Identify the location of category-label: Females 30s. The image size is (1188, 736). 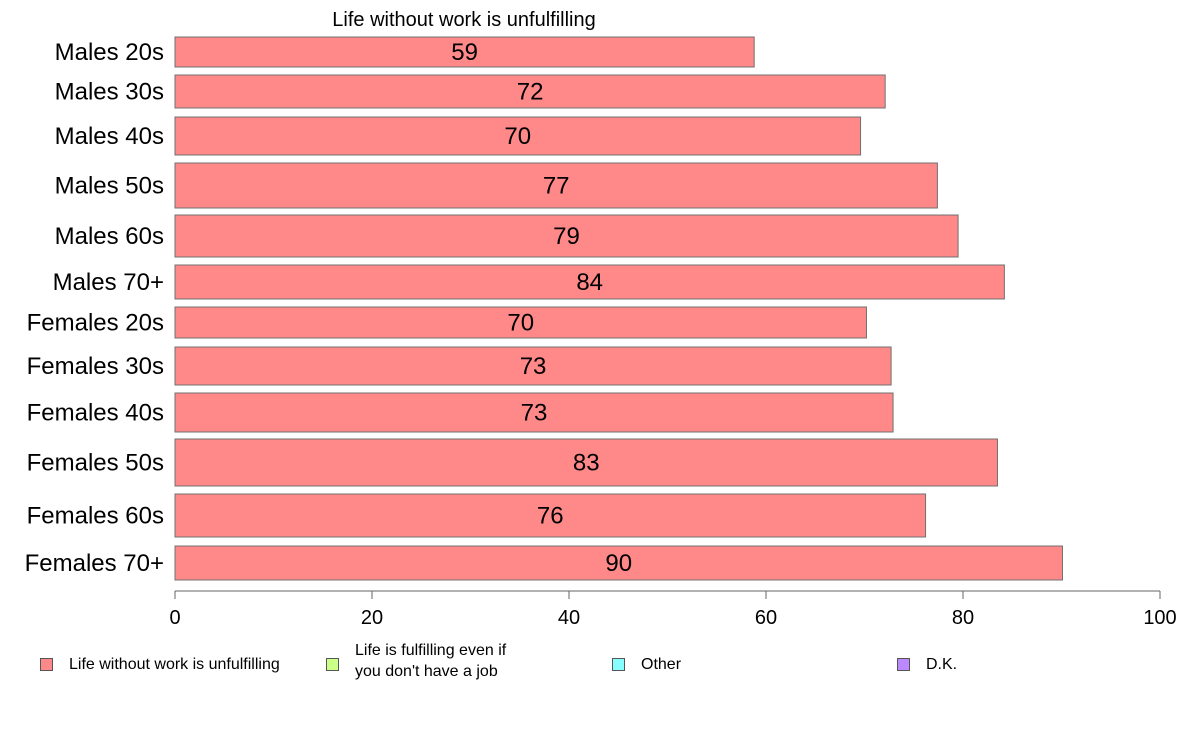
(95, 366).